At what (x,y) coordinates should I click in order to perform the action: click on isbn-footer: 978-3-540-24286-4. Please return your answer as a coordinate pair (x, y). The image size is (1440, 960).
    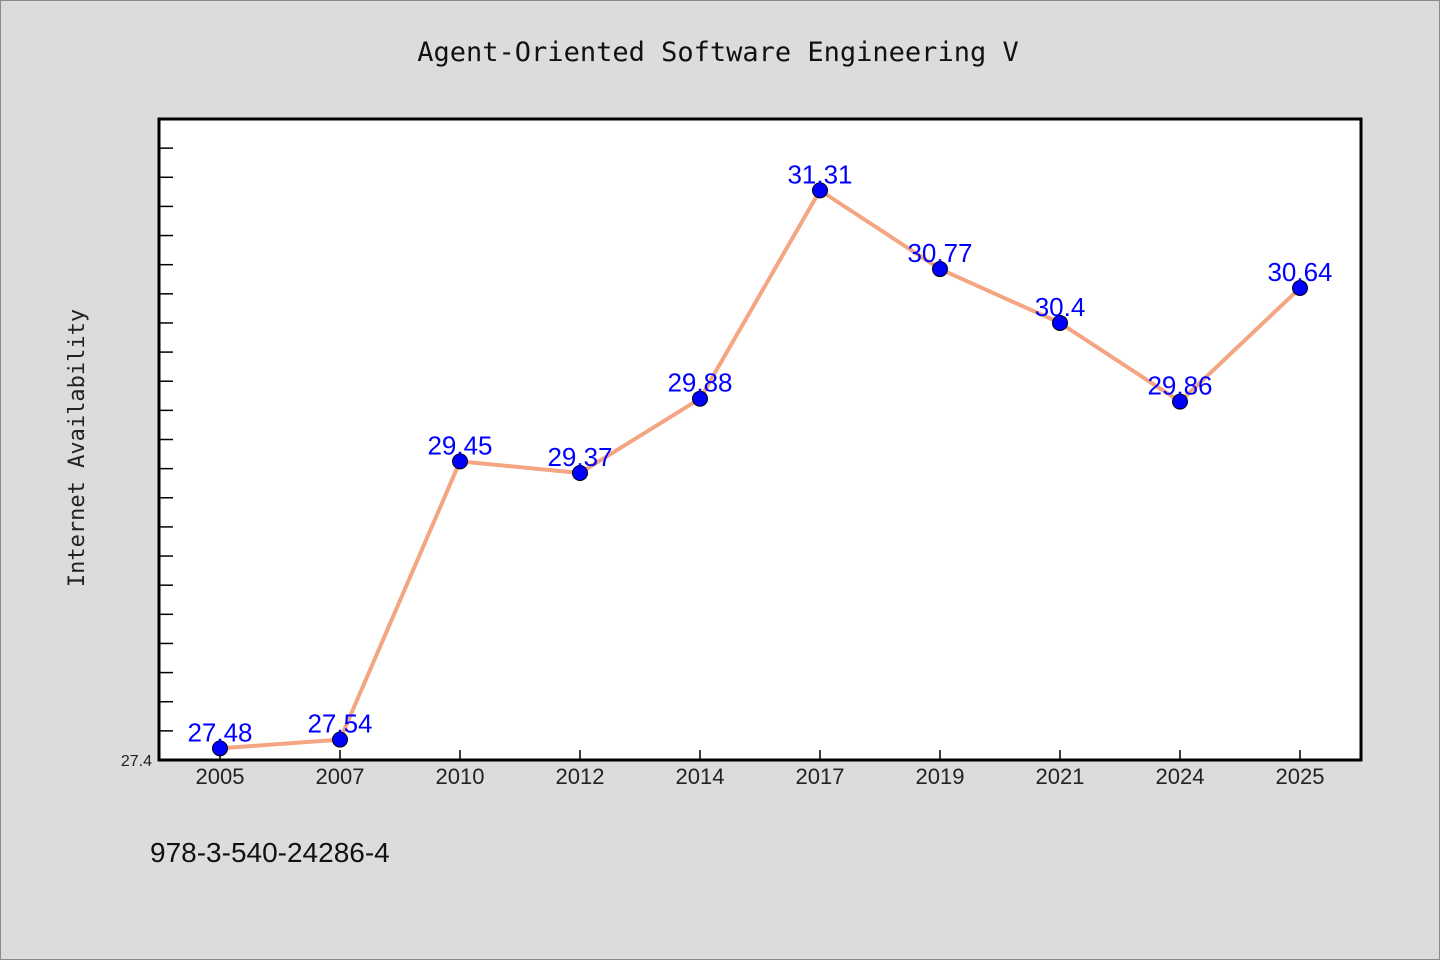
    Looking at the image, I should click on (270, 852).